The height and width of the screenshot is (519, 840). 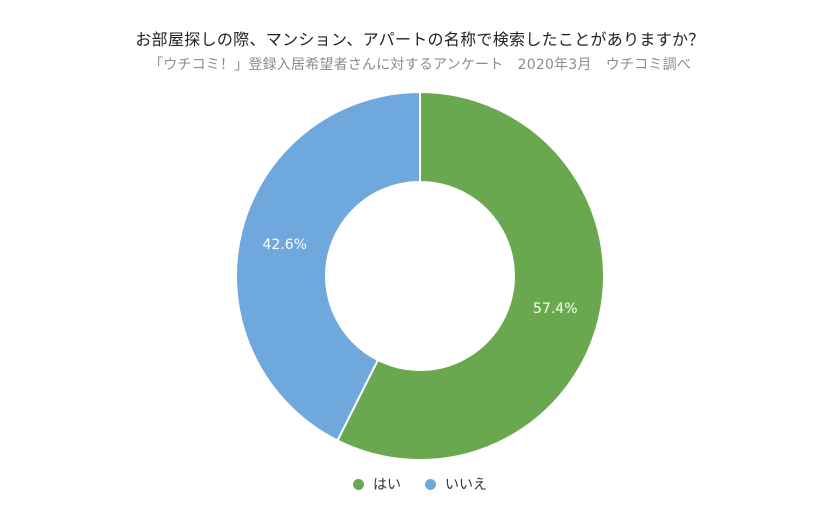 What do you see at coordinates (466, 485) in the screenshot?
I see `legend-label-no: いいえ` at bounding box center [466, 485].